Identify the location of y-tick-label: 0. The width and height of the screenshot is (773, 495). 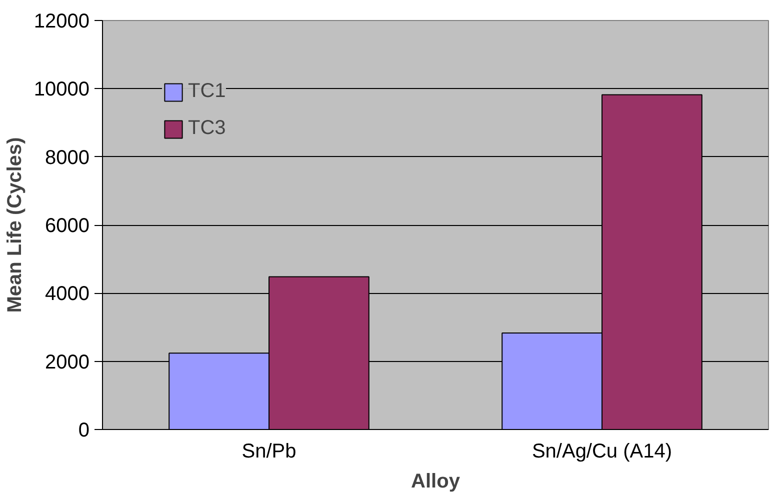
(84, 431).